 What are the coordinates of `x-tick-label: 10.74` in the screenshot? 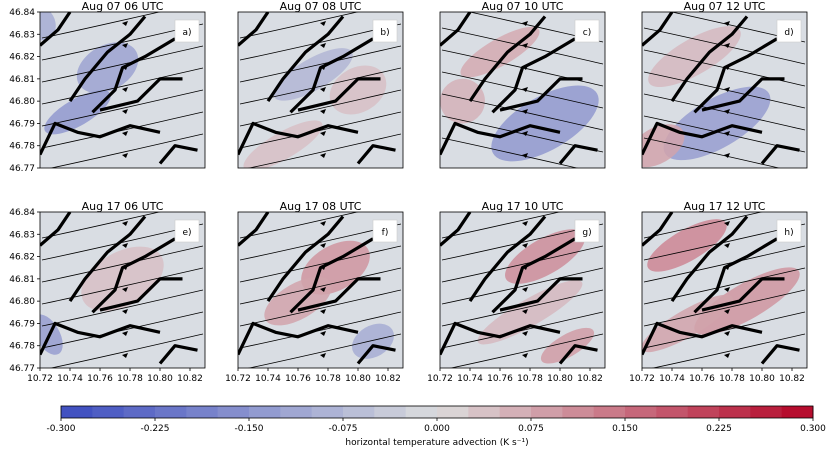 It's located at (268, 379).